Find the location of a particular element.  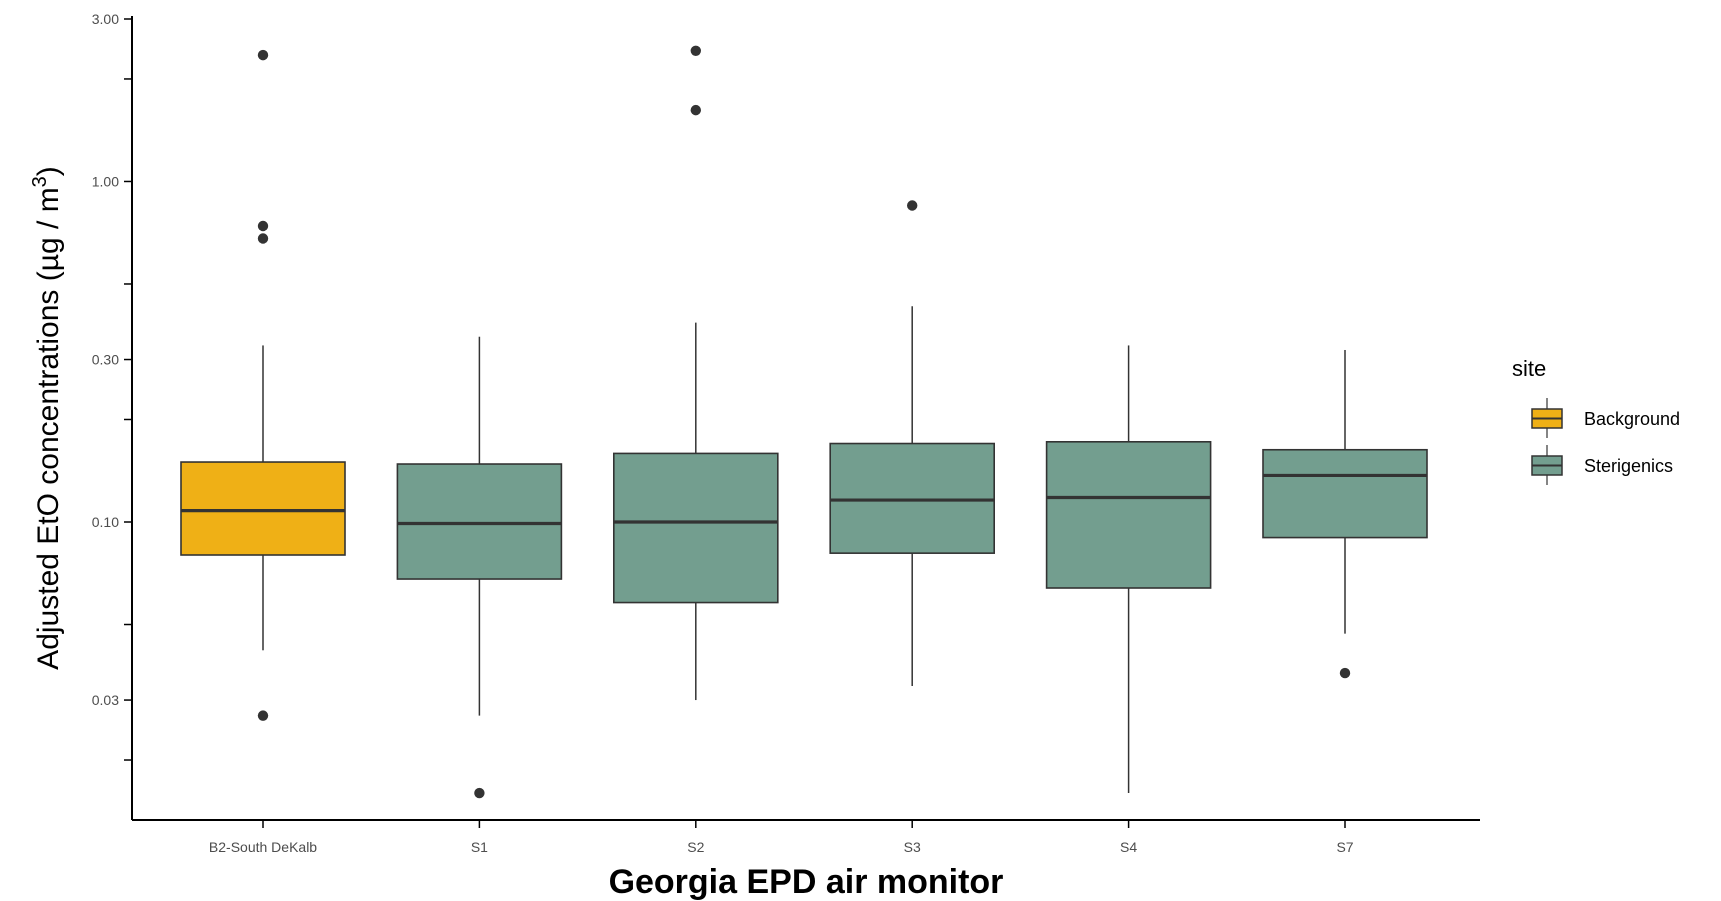

x-tick-label-2: S2 is located at coordinates (695, 847).